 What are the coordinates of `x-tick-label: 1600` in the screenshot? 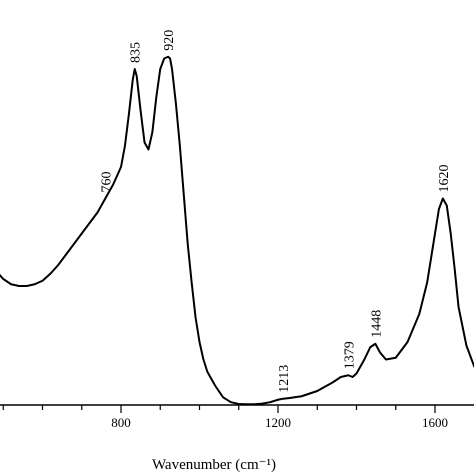 It's located at (435, 422).